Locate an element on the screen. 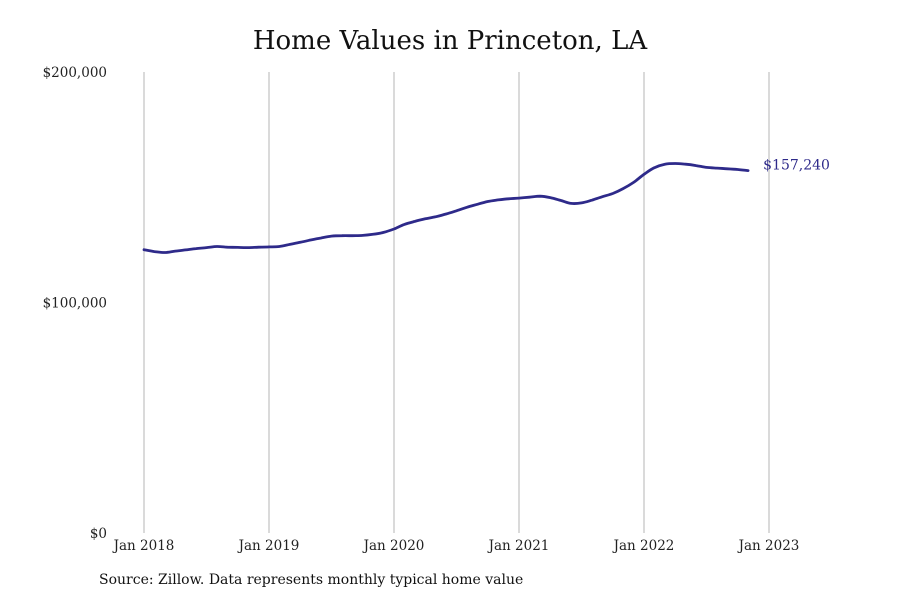 This screenshot has height=600, width=900. x-tick-label-3: Jan 2021 is located at coordinates (518, 546).